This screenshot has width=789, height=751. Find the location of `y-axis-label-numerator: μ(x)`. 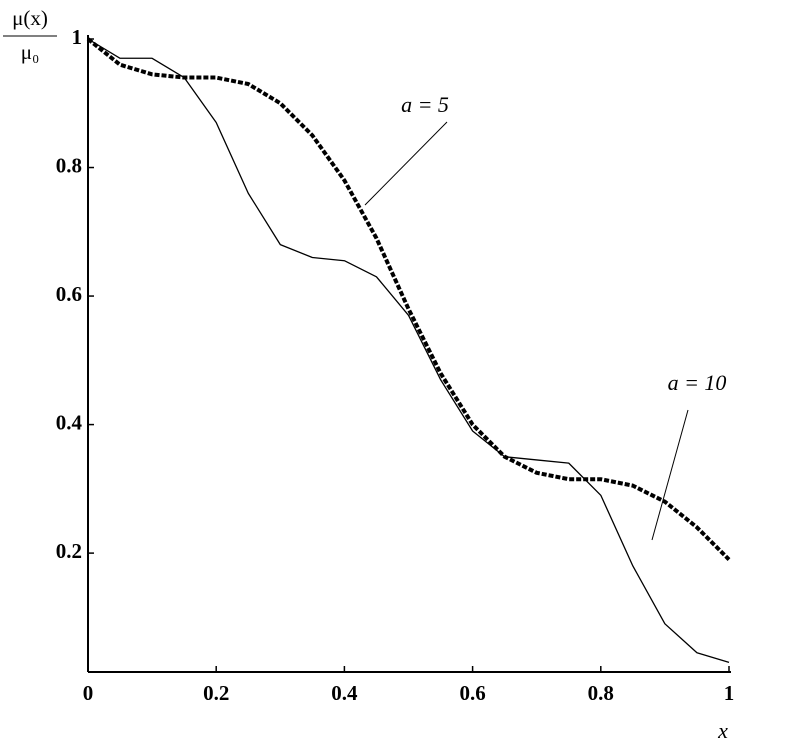

y-axis-label-numerator: μ(x) is located at coordinates (30, 18).